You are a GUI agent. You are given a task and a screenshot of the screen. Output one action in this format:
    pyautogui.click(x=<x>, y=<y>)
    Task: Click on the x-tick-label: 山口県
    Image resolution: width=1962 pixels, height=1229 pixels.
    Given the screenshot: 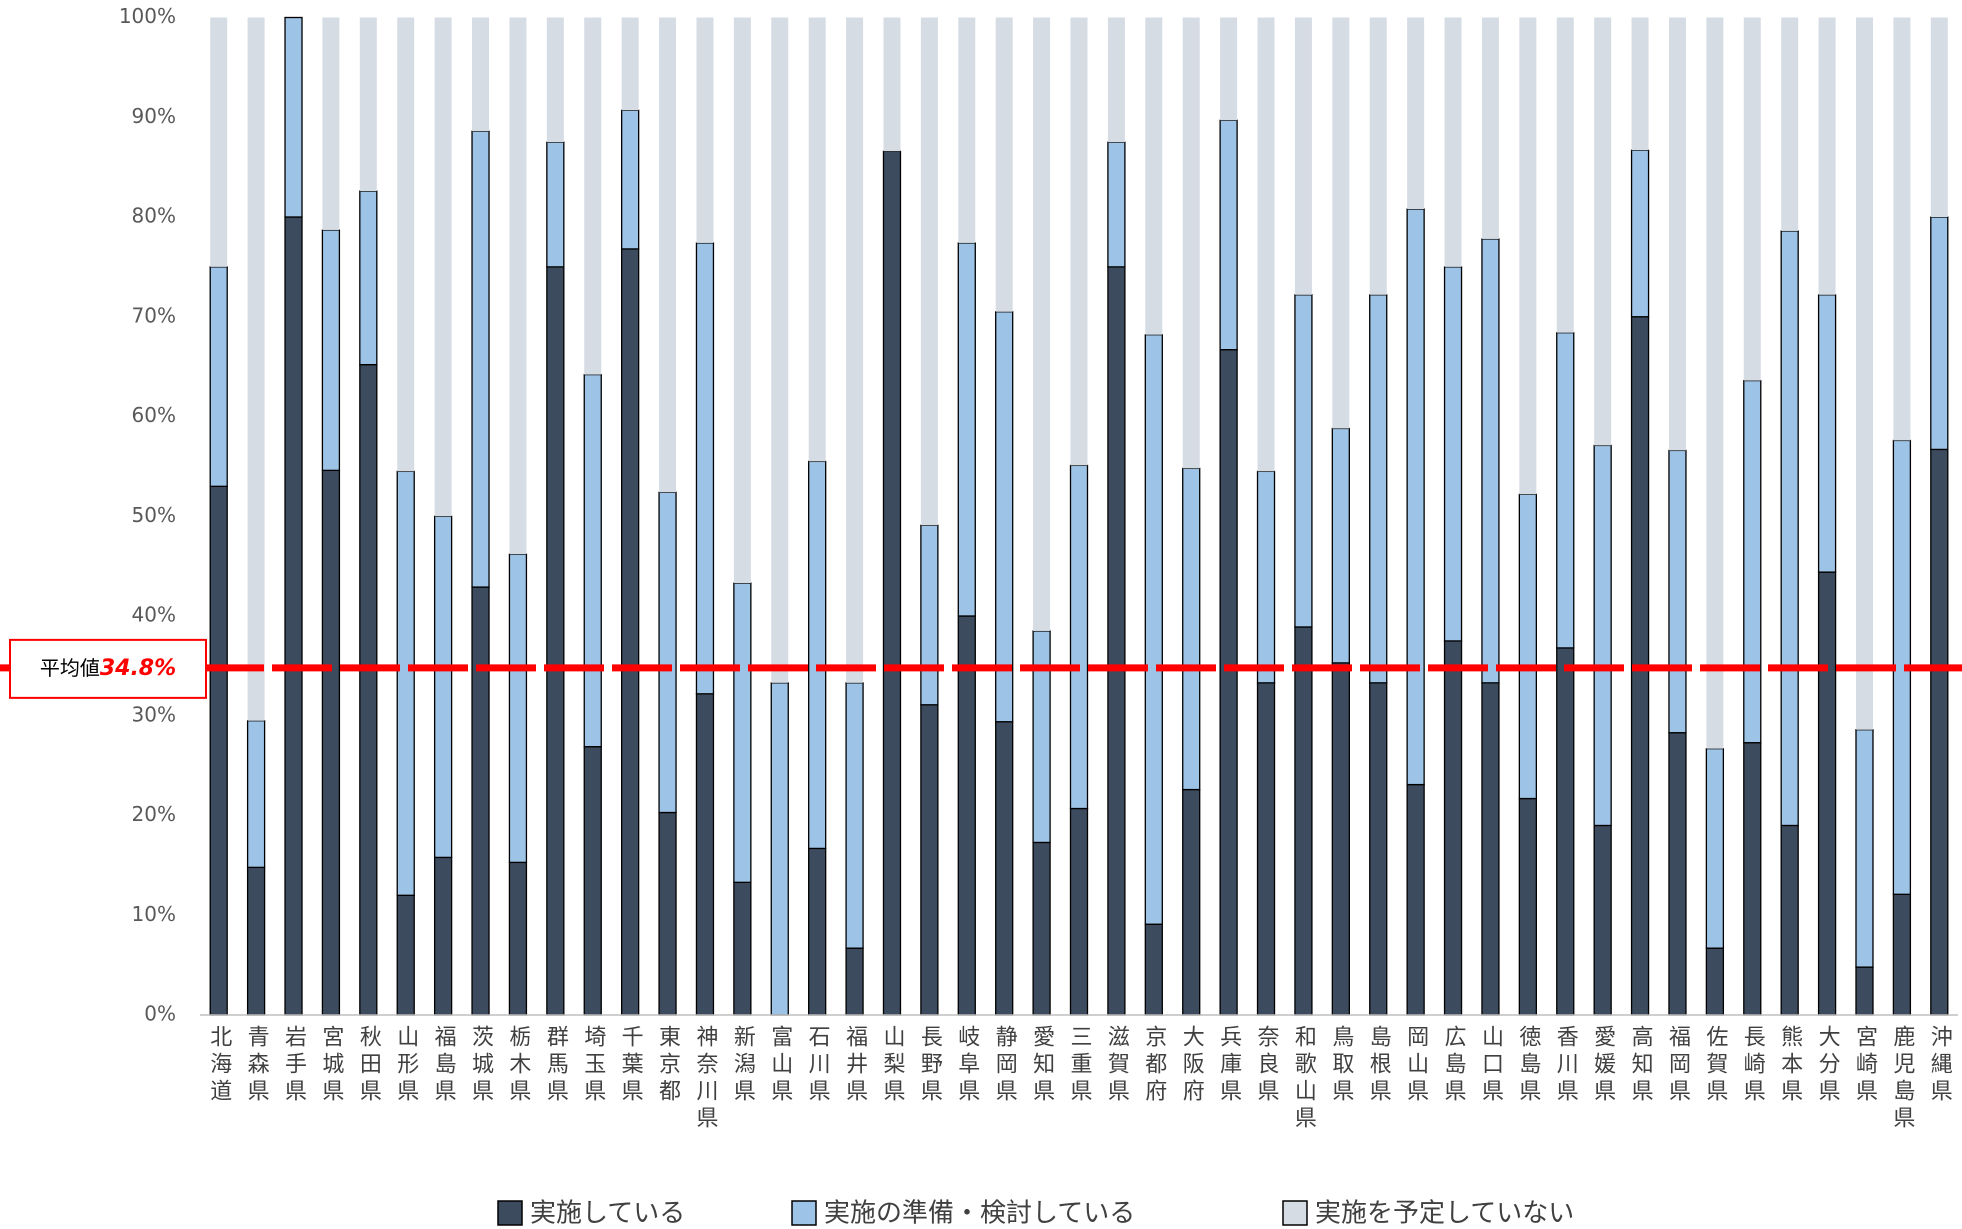 What is the action you would take?
    pyautogui.click(x=1491, y=1065)
    